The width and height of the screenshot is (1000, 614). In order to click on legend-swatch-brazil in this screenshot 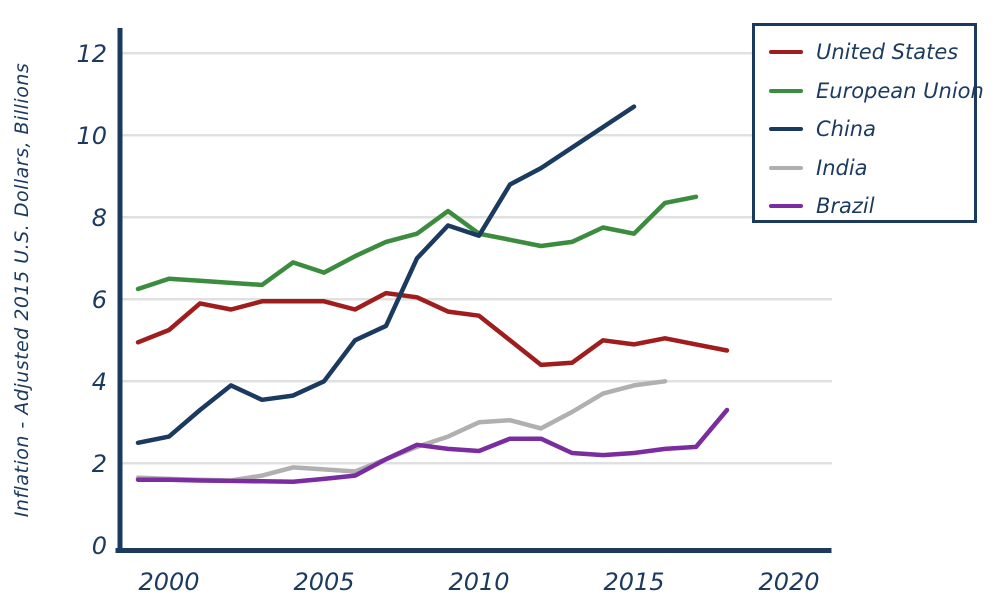, I will do `click(786, 206)`.